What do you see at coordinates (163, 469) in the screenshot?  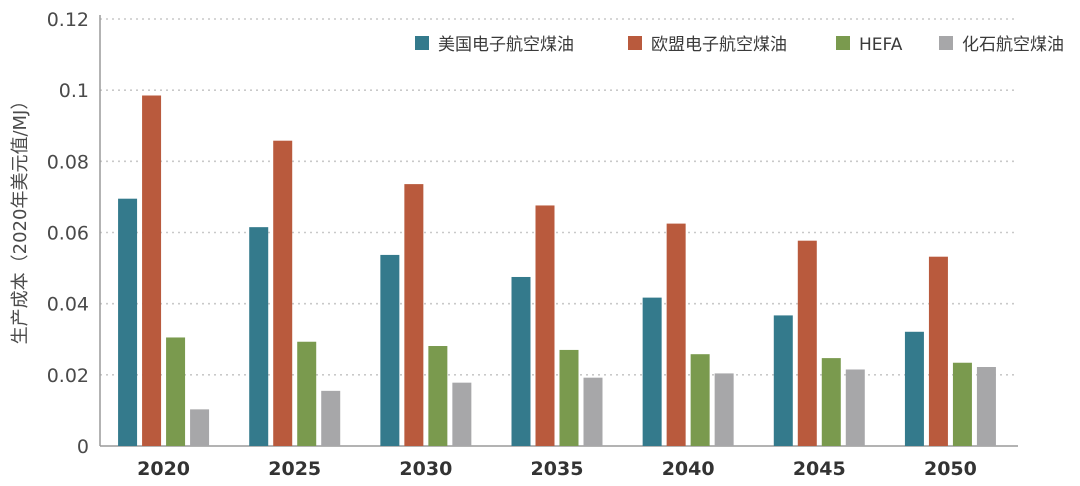 I see `x-tick-label: 2020` at bounding box center [163, 469].